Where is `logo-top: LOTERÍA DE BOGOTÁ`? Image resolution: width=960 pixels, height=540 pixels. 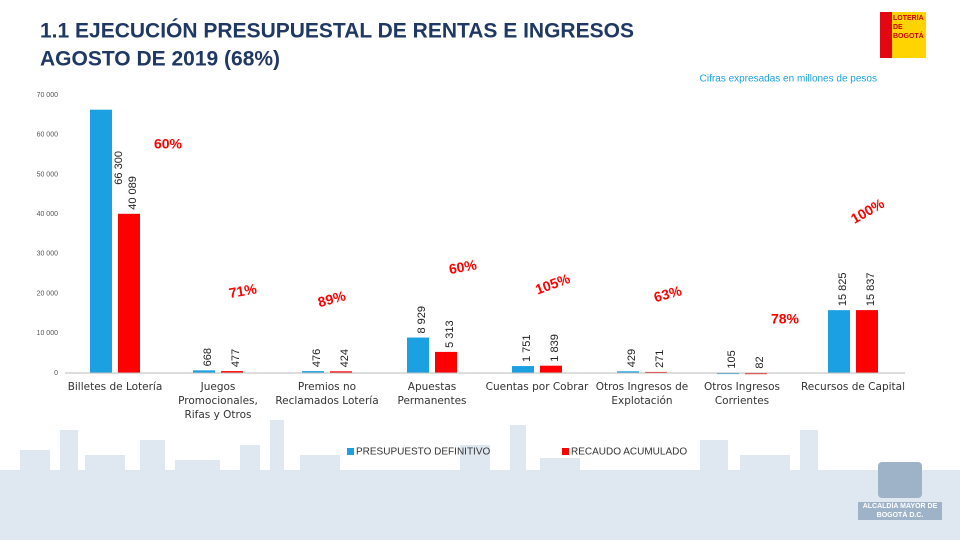 logo-top: LOTERÍA DE BOGOTÁ is located at coordinates (908, 27).